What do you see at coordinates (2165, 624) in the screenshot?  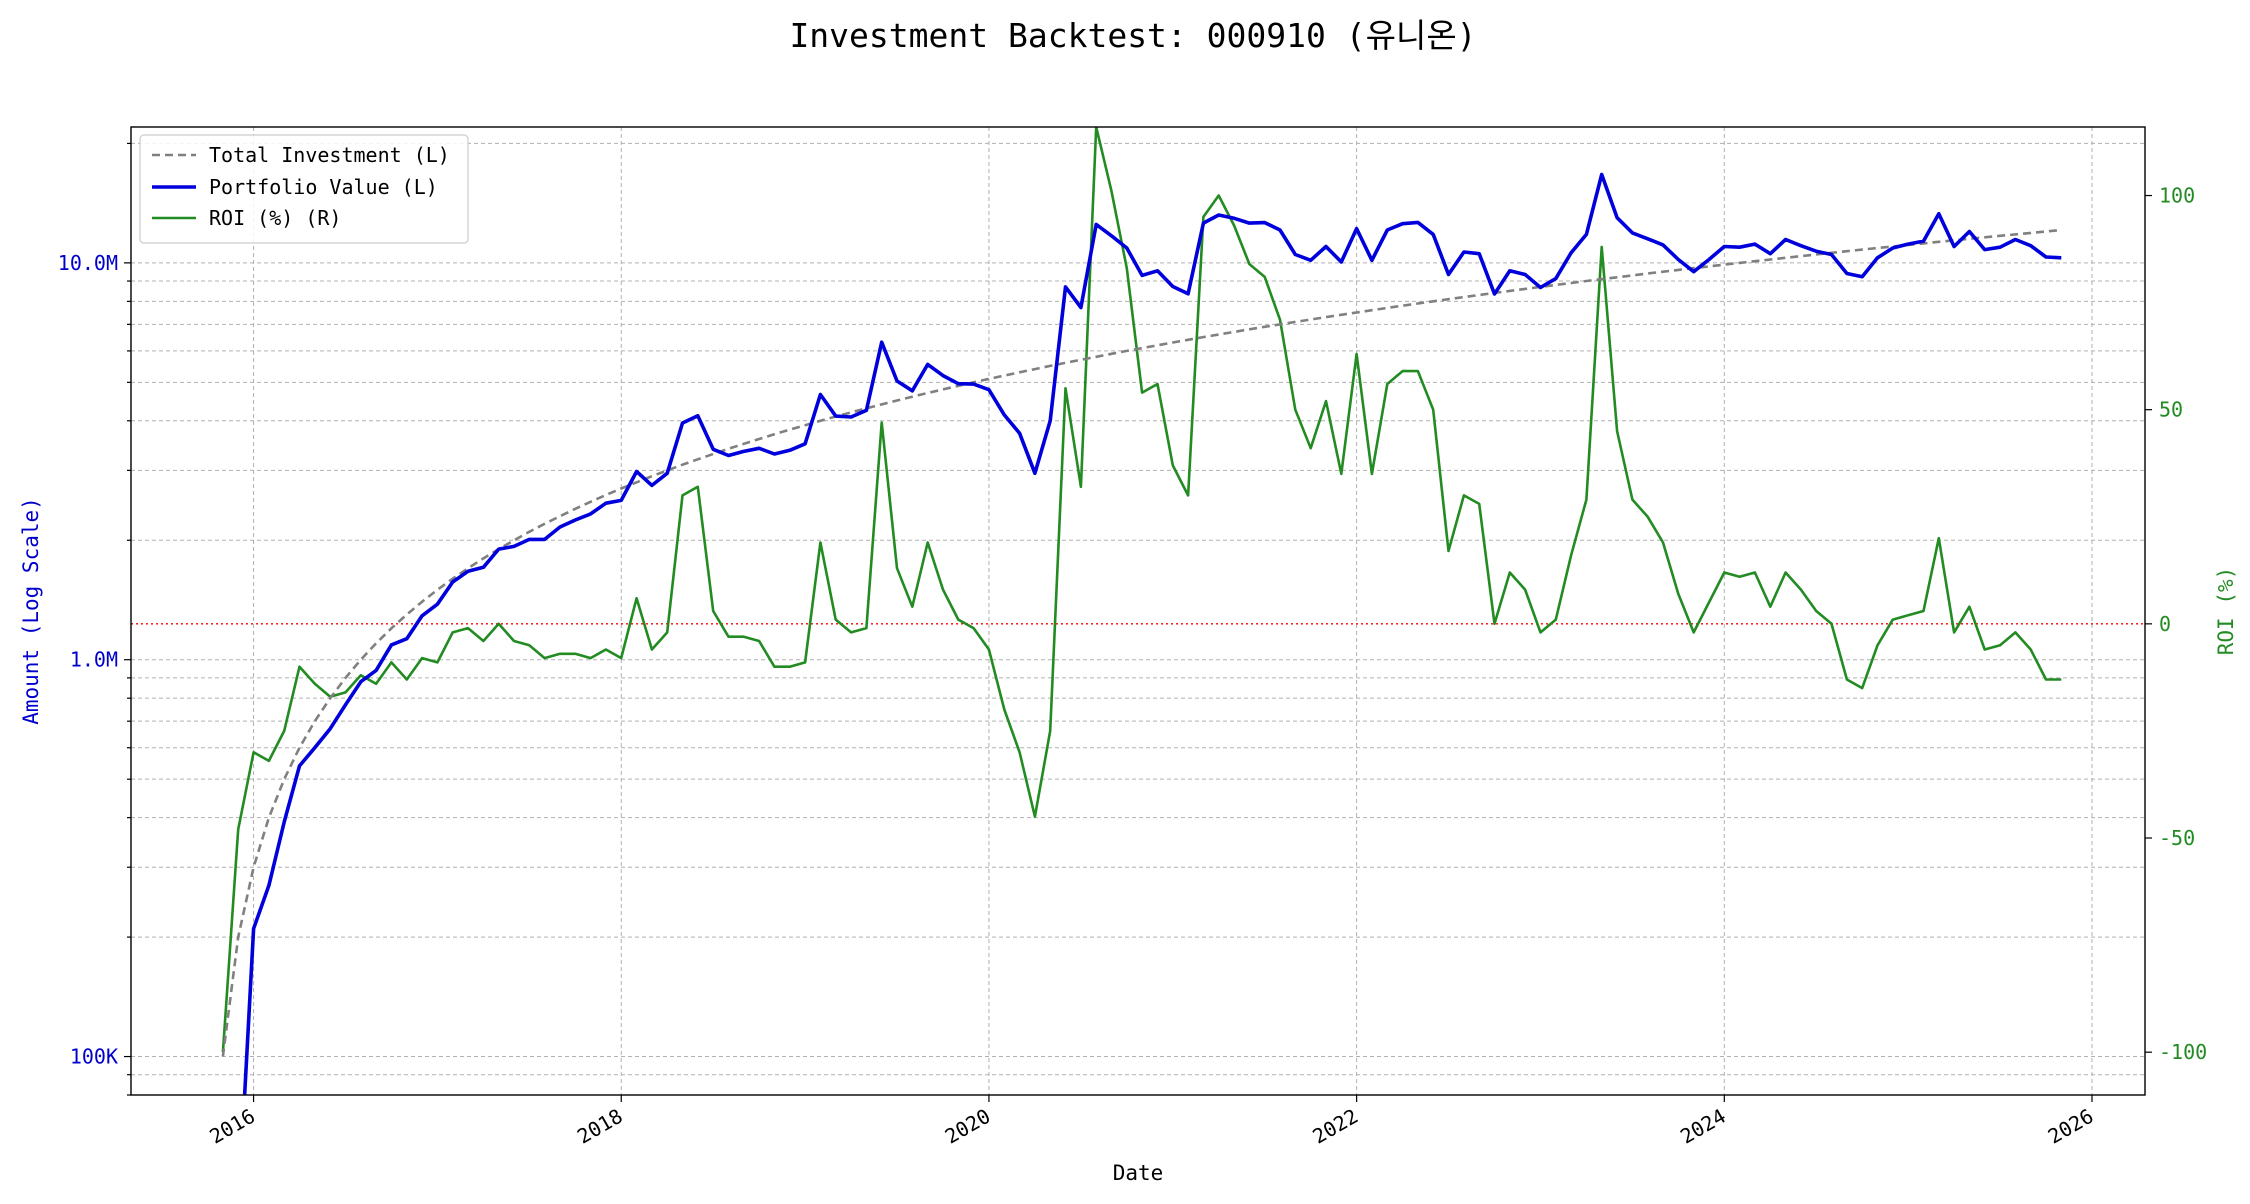 I see `y-right-tick-label: 0` at bounding box center [2165, 624].